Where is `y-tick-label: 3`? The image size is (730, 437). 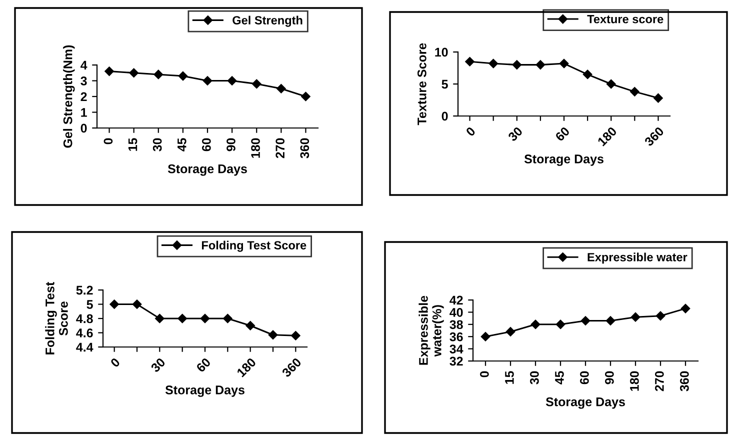 y-tick-label: 3 is located at coordinates (83, 81).